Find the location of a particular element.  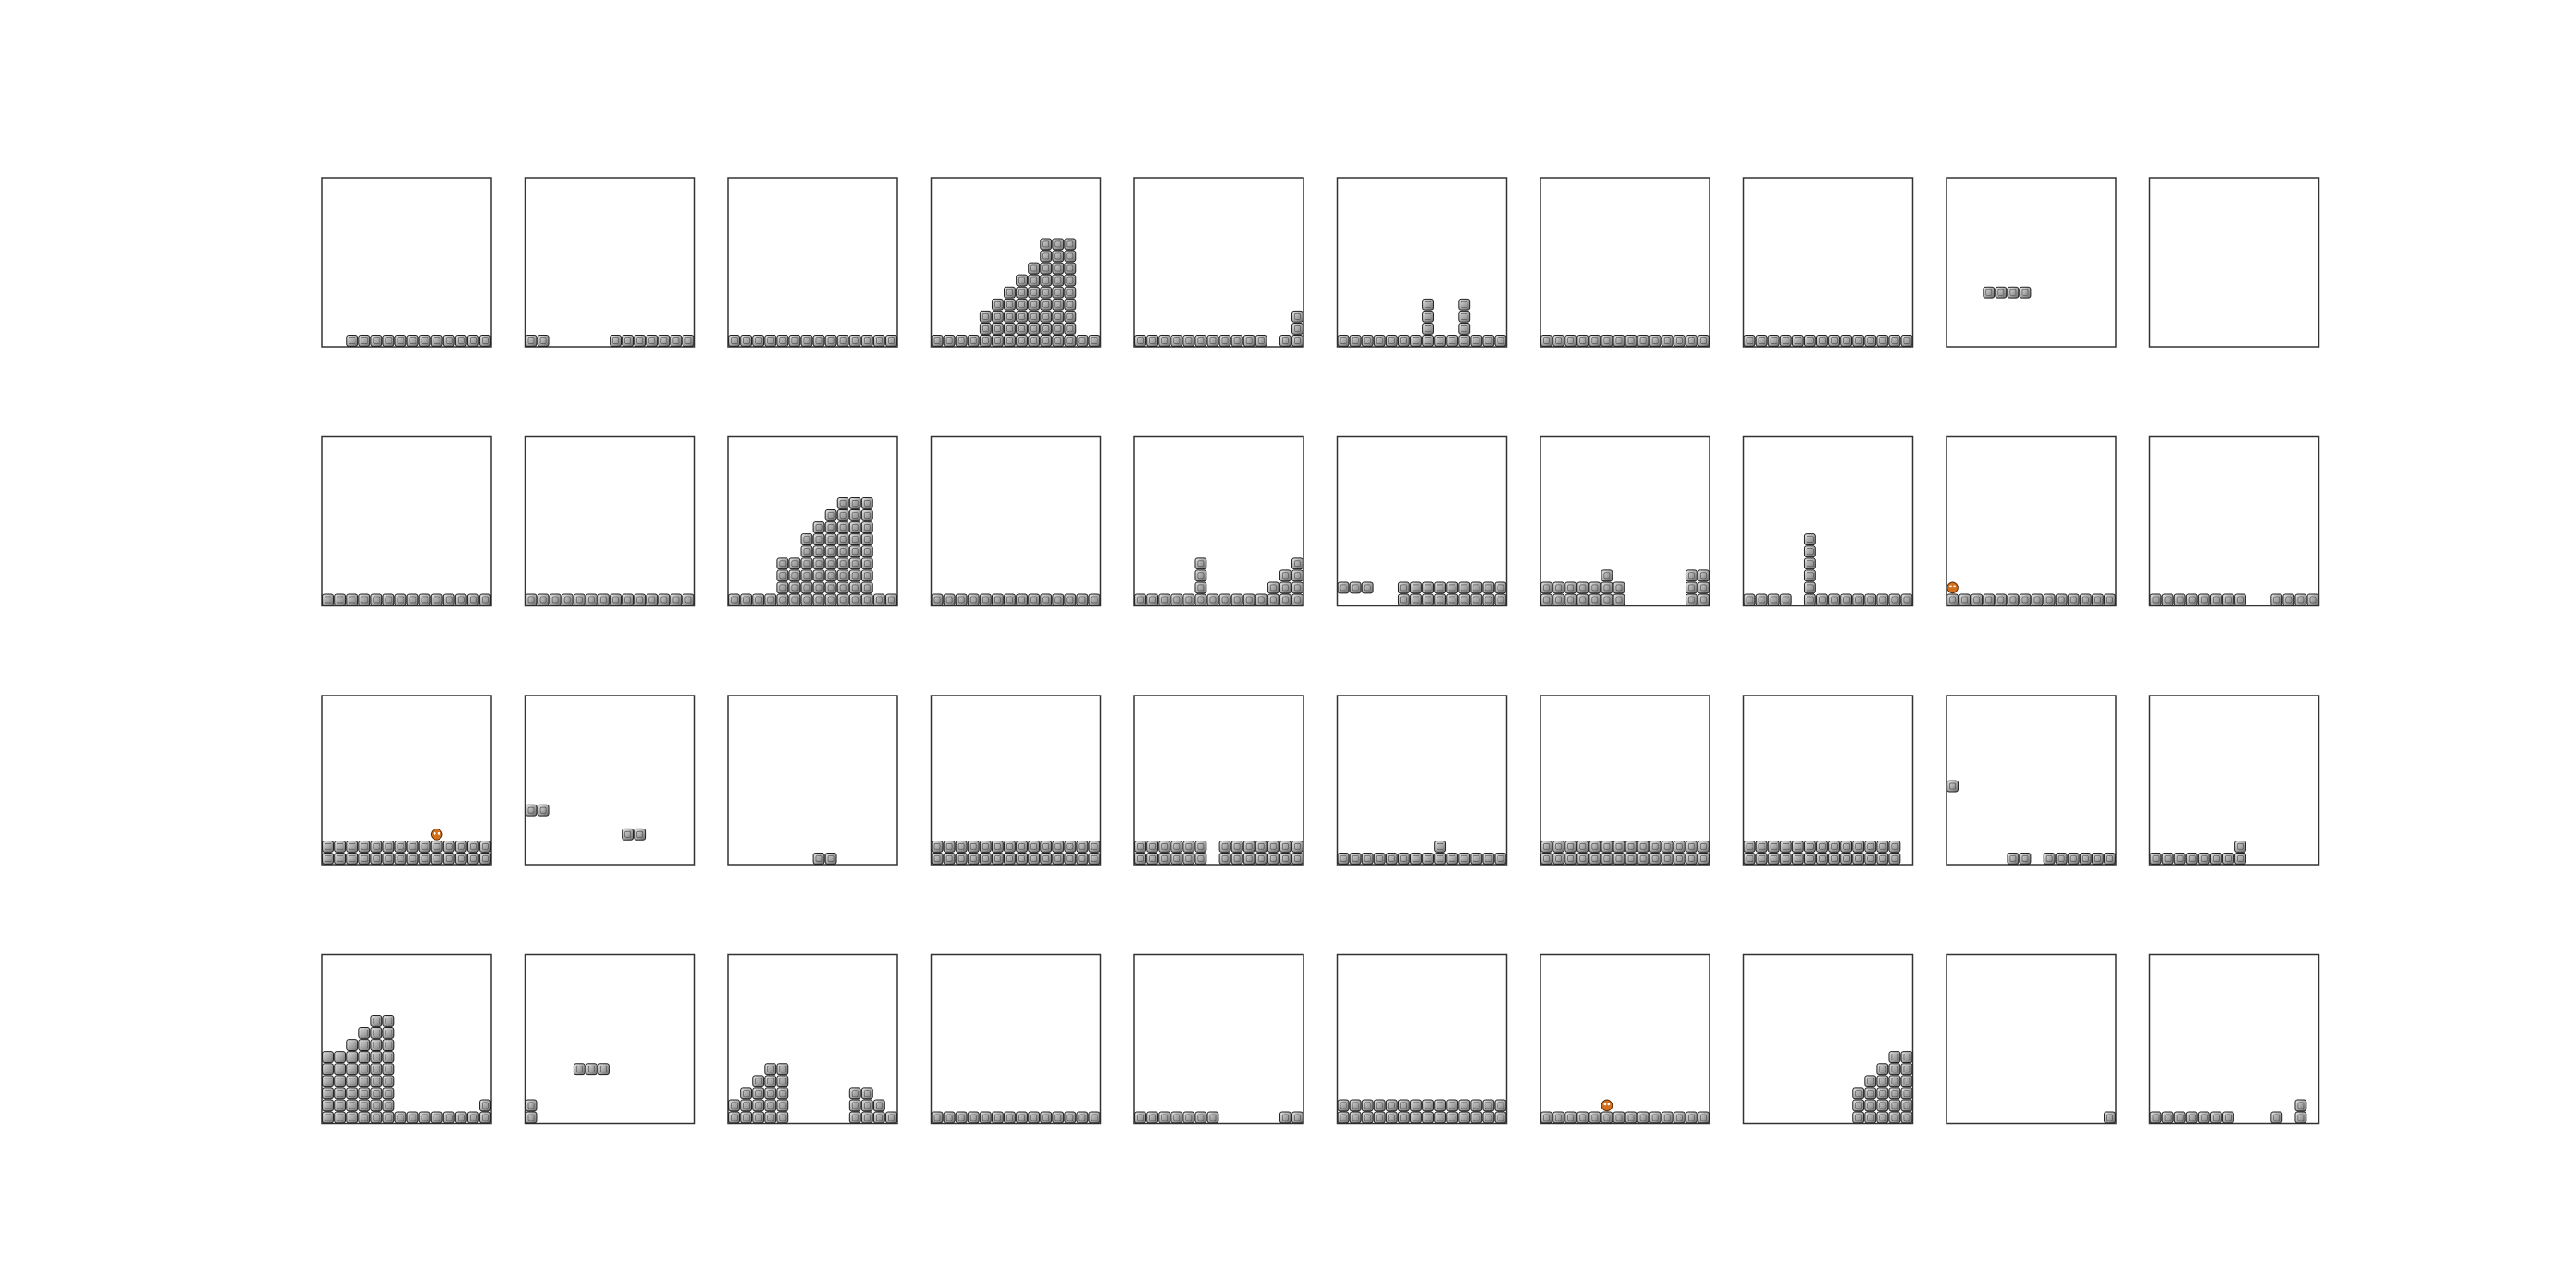

panel-frame is located at coordinates (1625, 781).